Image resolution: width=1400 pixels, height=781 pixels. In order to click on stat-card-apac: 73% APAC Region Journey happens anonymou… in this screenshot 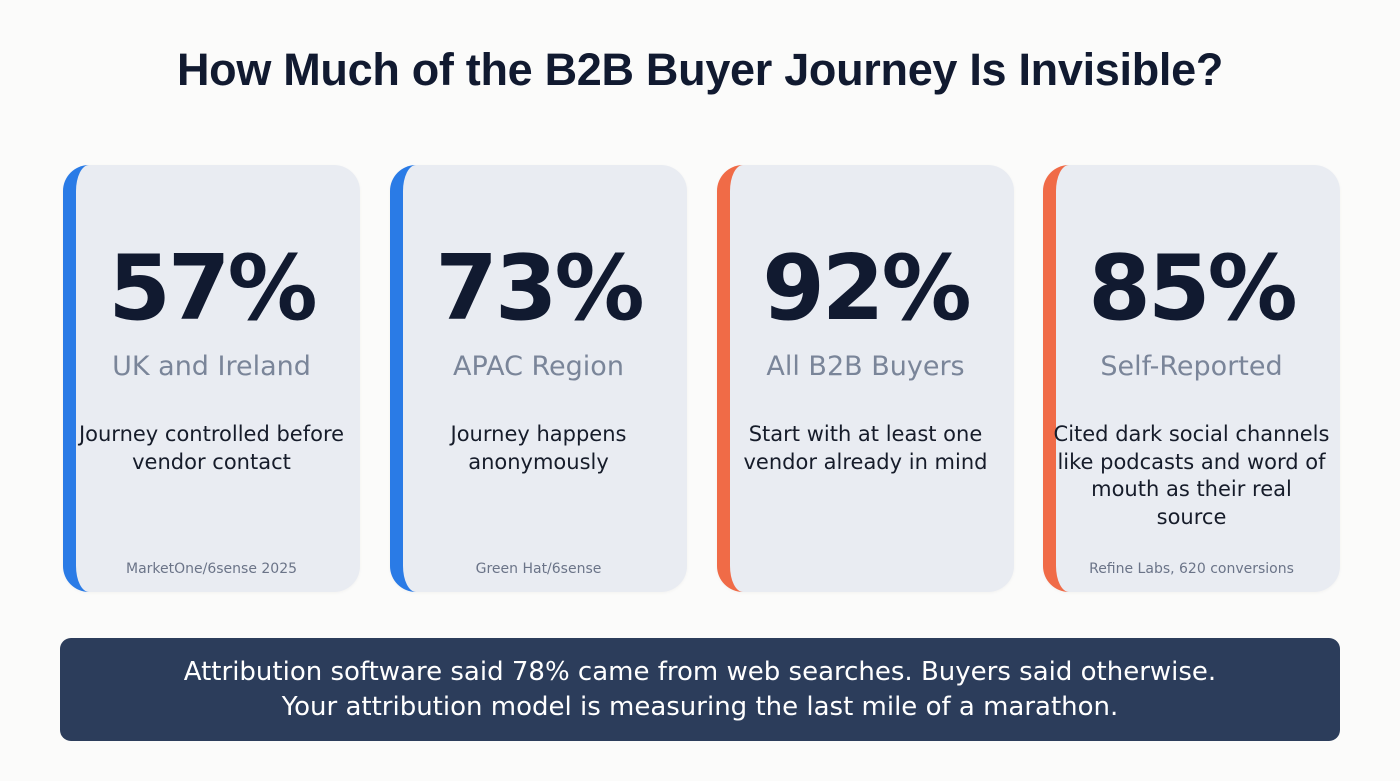, I will do `click(538, 378)`.